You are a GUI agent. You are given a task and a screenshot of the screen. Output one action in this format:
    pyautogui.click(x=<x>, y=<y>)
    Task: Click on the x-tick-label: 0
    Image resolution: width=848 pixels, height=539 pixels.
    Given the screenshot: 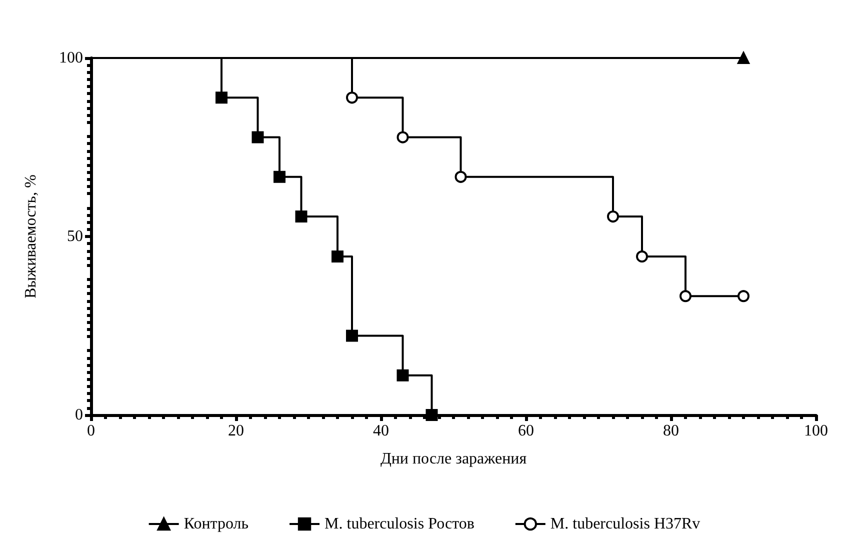 What is the action you would take?
    pyautogui.click(x=91, y=431)
    